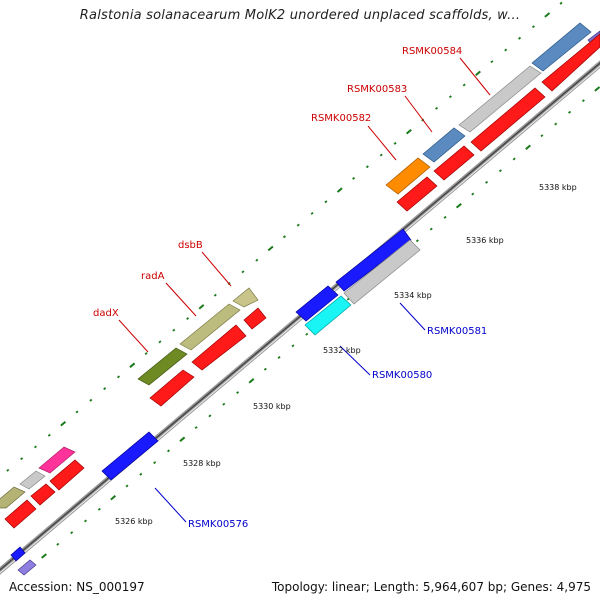  Describe the element at coordinates (77, 587) in the screenshot. I see `accession-text: Accession: NS_000197` at that location.